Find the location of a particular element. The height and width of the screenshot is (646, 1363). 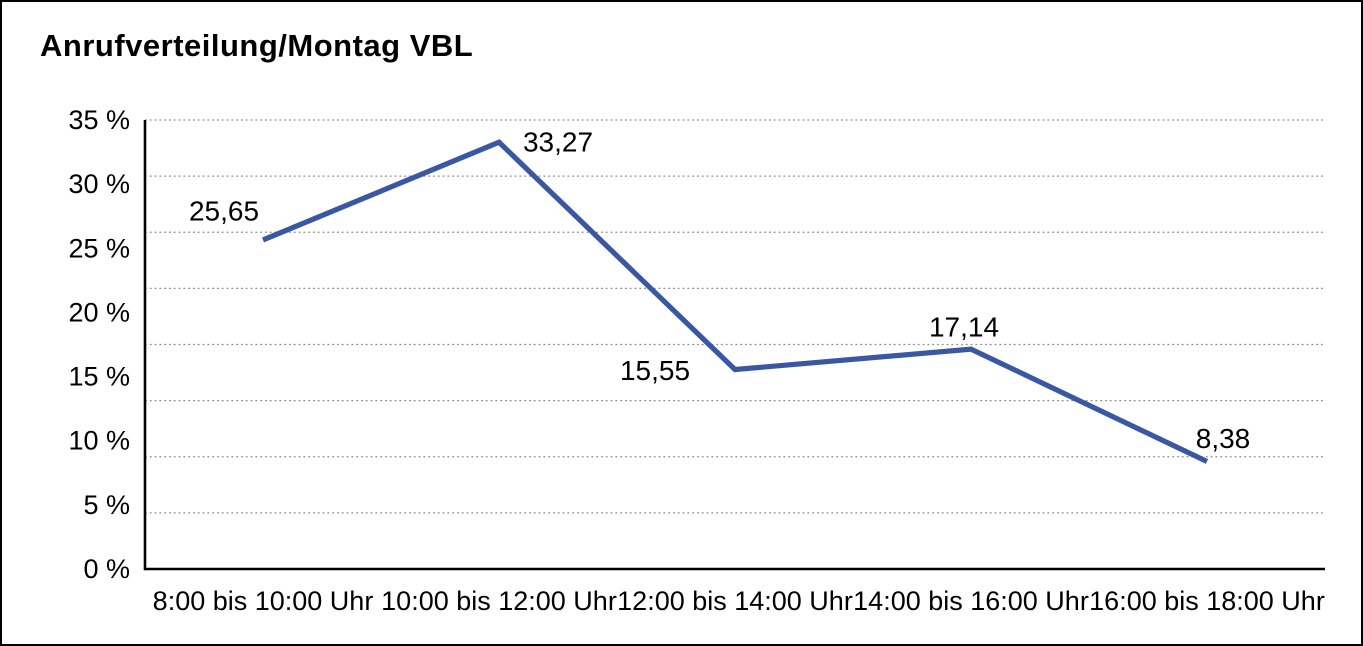

chart-title: Anrufverteilung/Montag VBL is located at coordinates (257, 45).